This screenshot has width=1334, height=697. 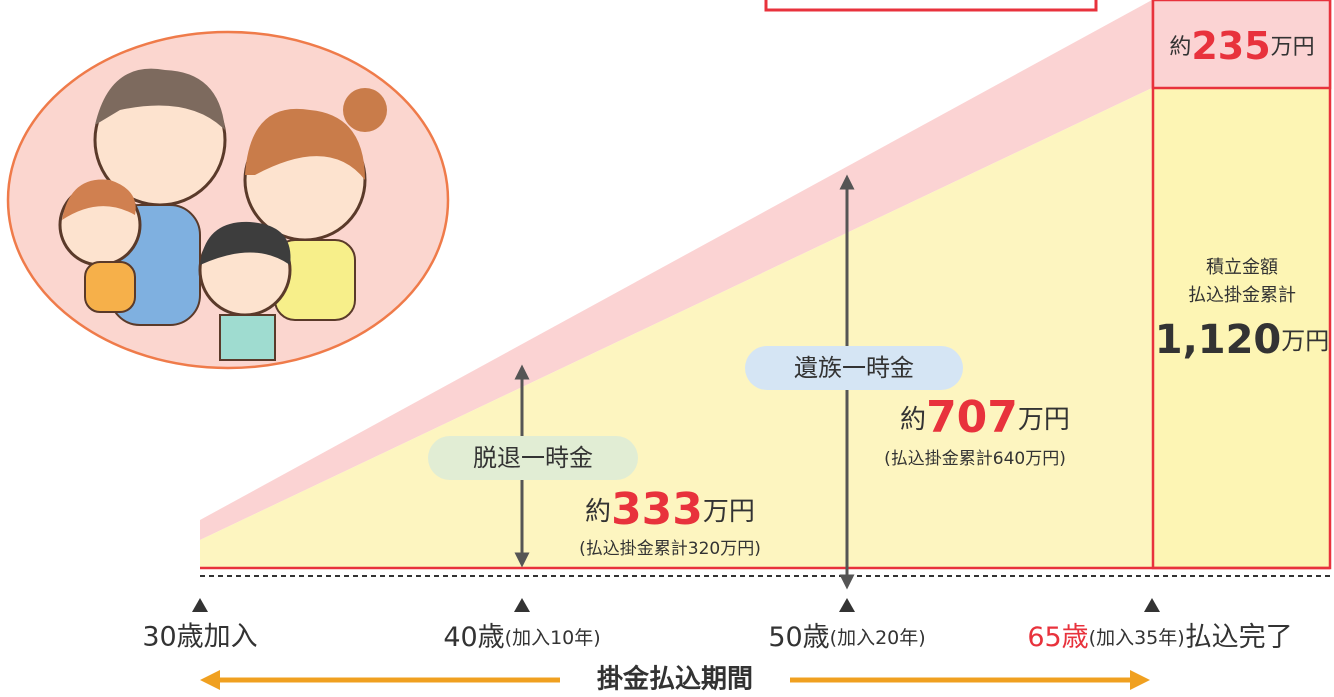 I want to click on withdrawal-pill, so click(x=533, y=458).